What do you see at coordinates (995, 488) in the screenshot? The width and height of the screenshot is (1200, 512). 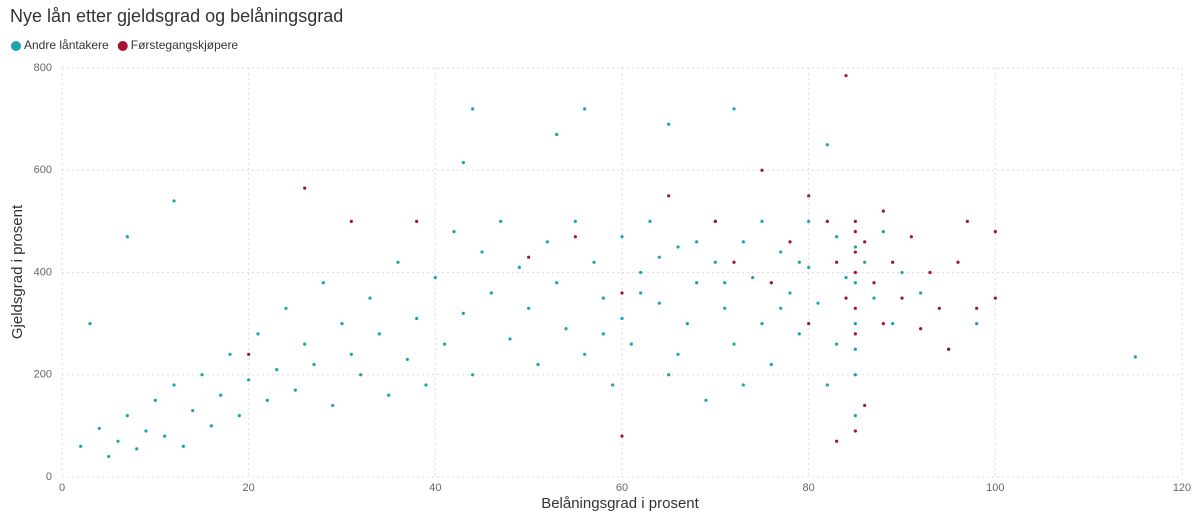 I see `x-tick-label: 100` at bounding box center [995, 488].